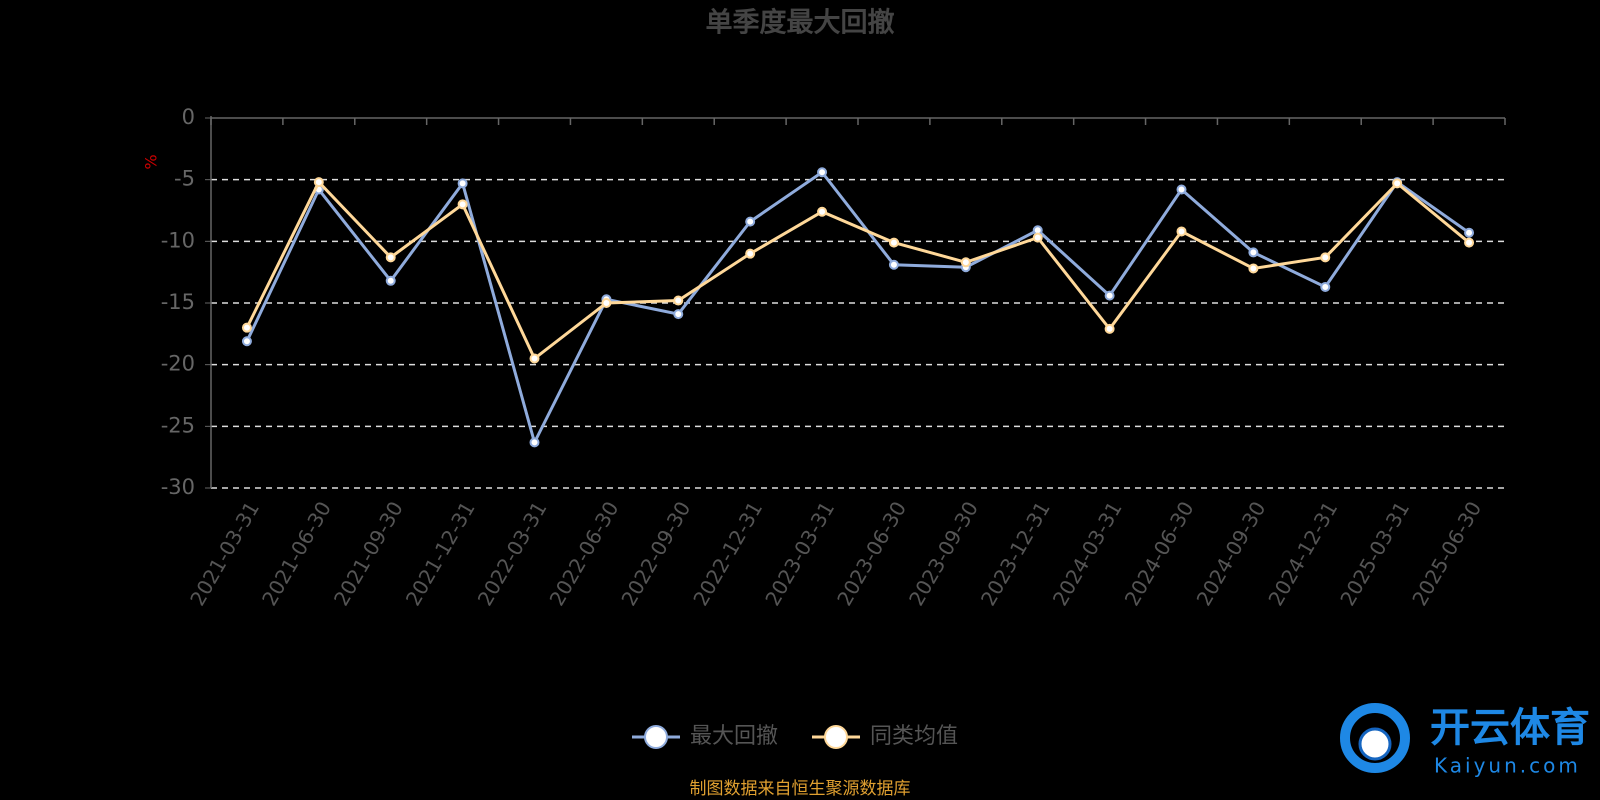 The width and height of the screenshot is (1600, 800). What do you see at coordinates (871, 553) in the screenshot?
I see `x-tick-label: 2023-06-30` at bounding box center [871, 553].